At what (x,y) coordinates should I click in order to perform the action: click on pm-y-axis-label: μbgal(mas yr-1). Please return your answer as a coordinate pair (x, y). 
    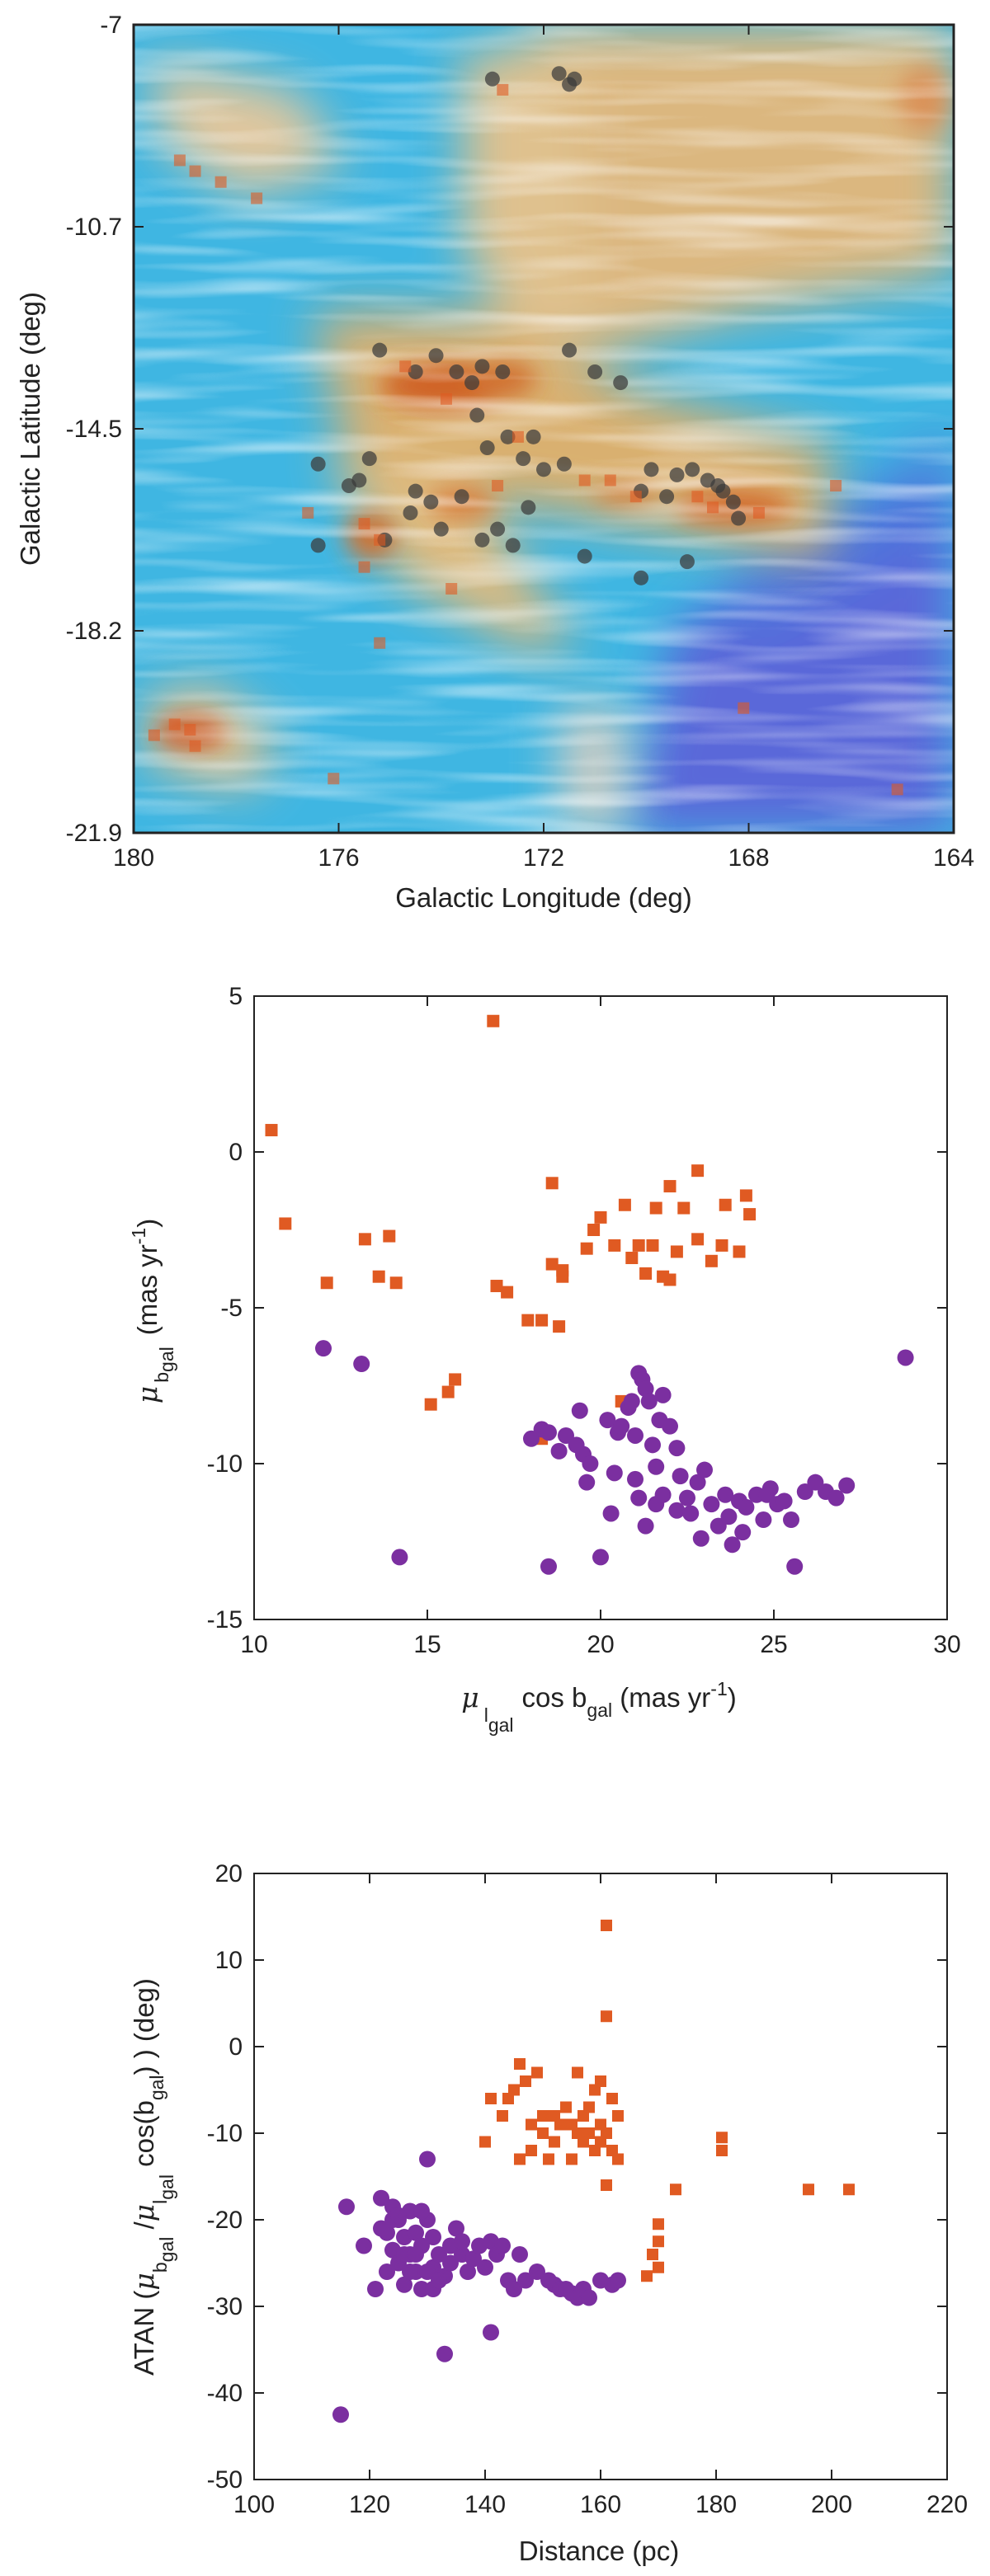
    Looking at the image, I should click on (152, 1311).